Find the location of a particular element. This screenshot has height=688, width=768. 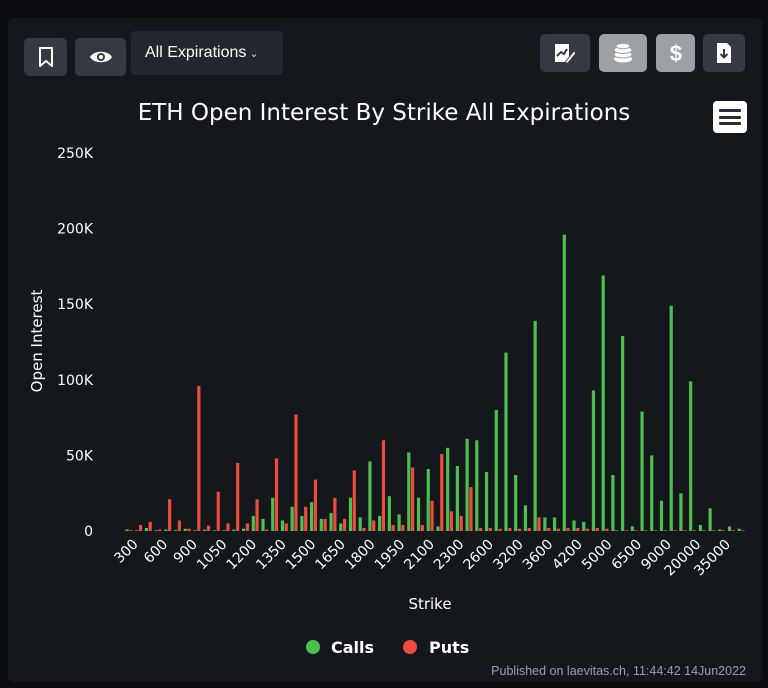

legend-calls-label: Calls is located at coordinates (352, 647).